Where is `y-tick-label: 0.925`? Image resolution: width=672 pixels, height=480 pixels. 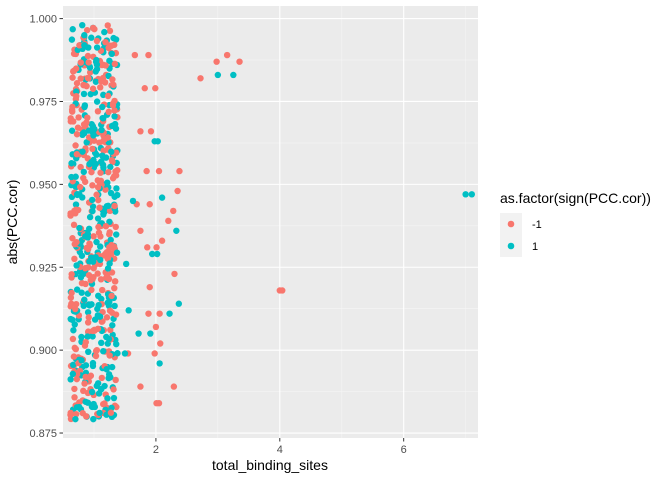 y-tick-label: 0.925 is located at coordinates (43, 268).